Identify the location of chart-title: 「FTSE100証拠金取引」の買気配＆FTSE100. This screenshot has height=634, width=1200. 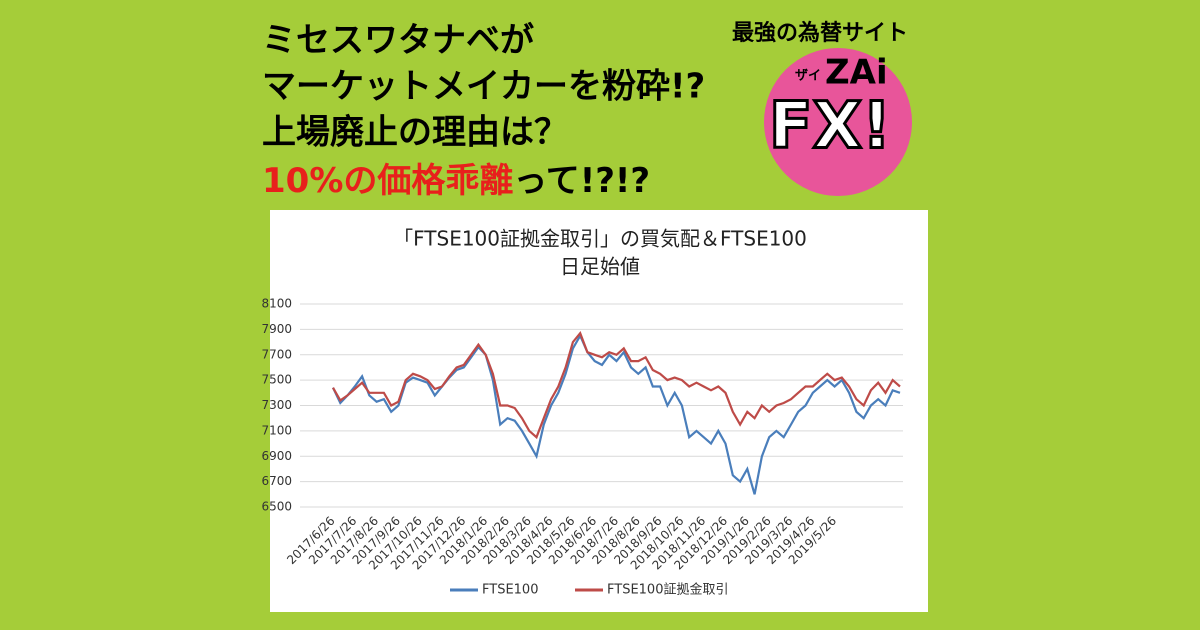
(600, 239).